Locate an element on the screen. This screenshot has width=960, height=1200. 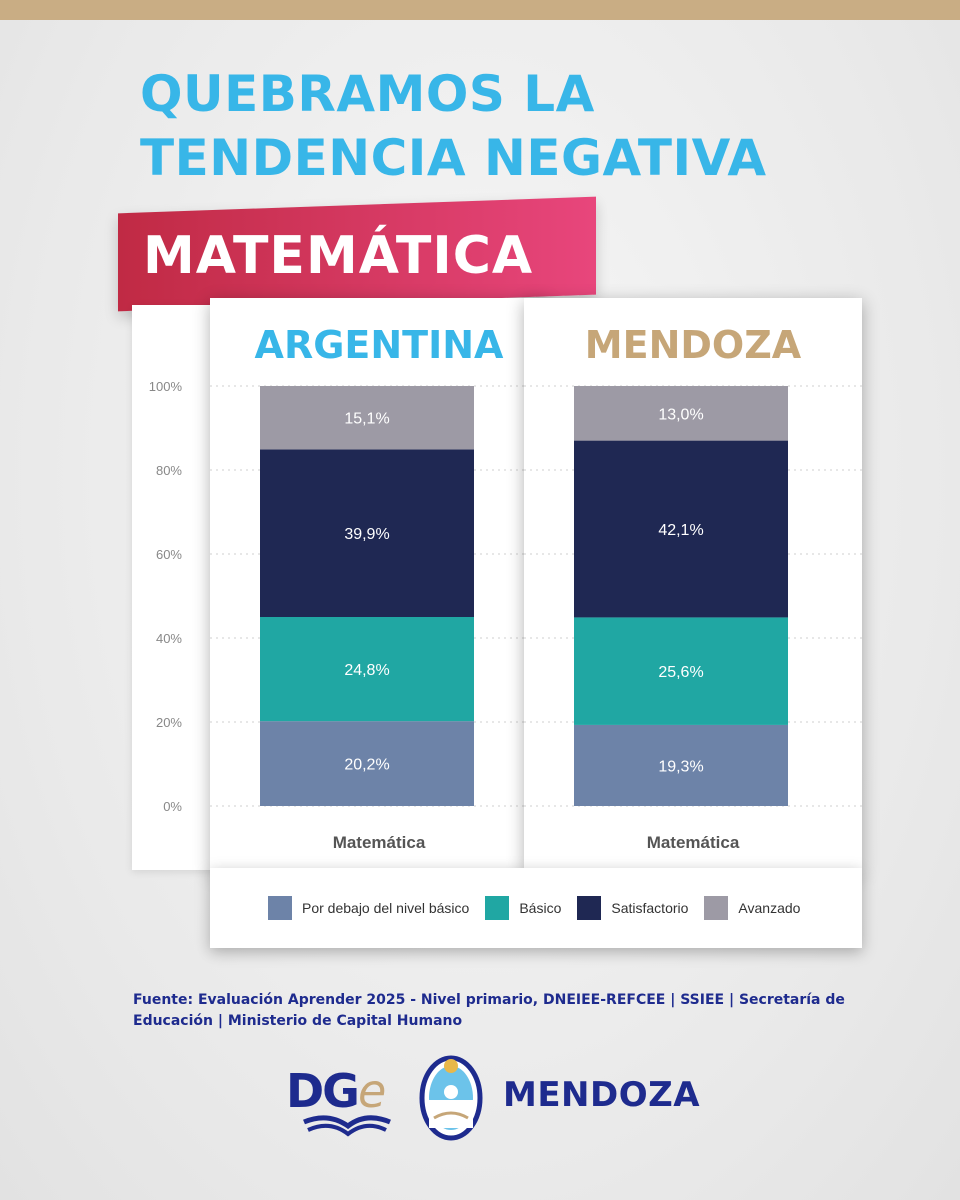
data-label: 19,3% is located at coordinates (680, 766).